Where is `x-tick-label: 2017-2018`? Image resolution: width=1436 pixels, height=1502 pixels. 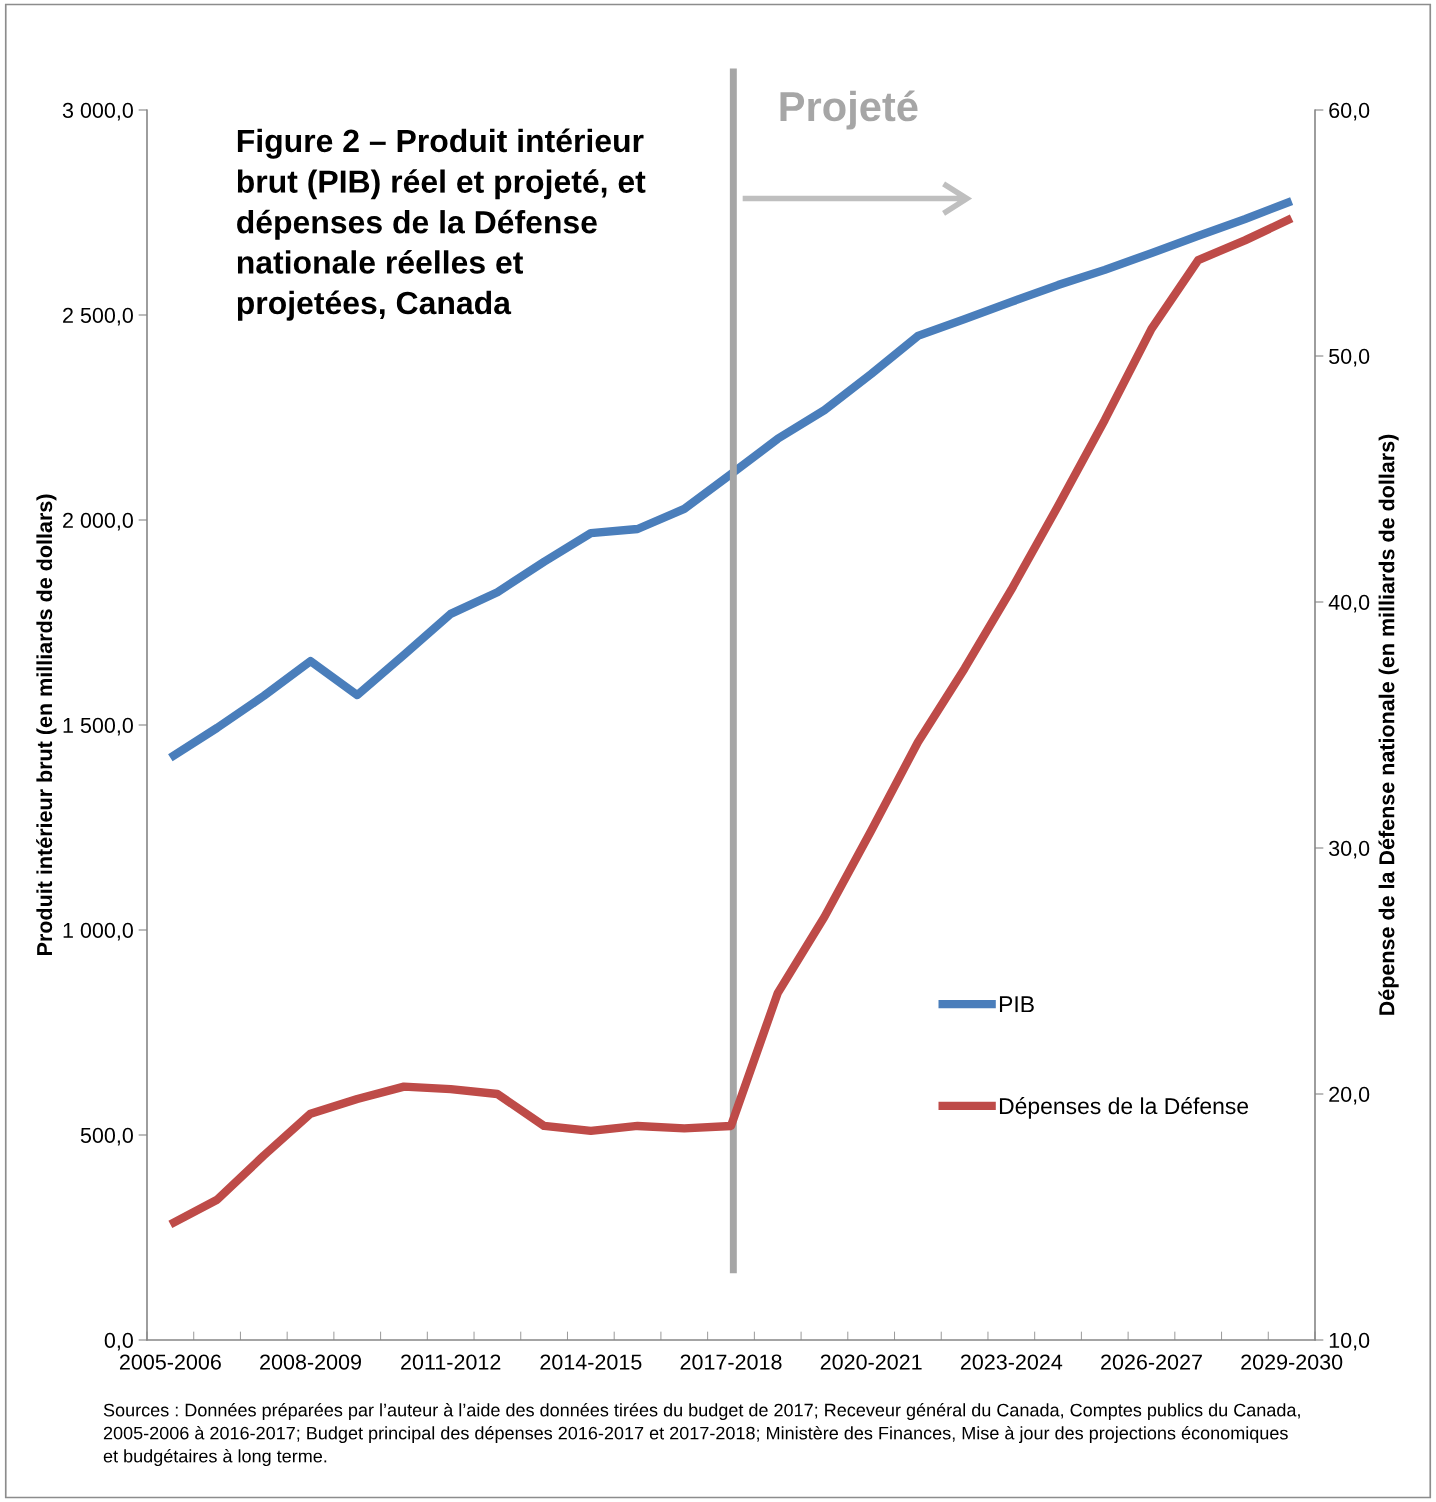 x-tick-label: 2017-2018 is located at coordinates (731, 1362).